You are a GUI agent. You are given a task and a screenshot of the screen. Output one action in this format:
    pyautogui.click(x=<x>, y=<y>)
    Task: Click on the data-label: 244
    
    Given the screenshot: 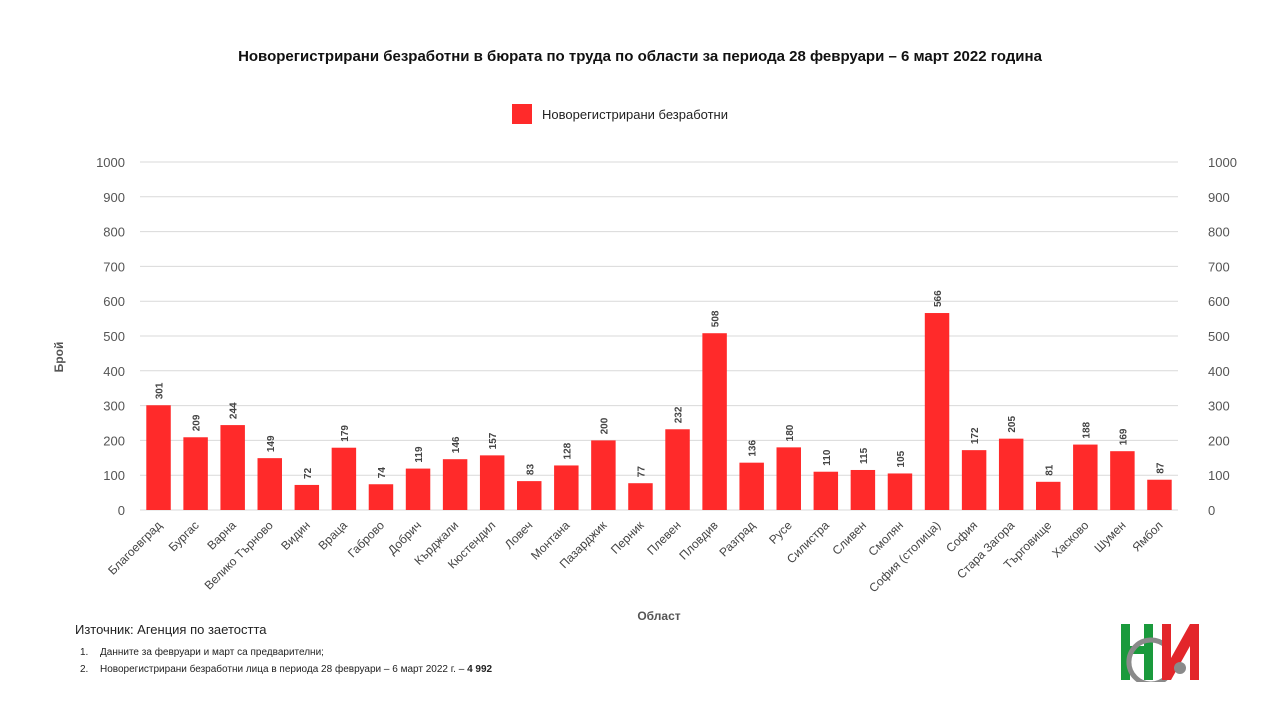 What is the action you would take?
    pyautogui.click(x=234, y=410)
    